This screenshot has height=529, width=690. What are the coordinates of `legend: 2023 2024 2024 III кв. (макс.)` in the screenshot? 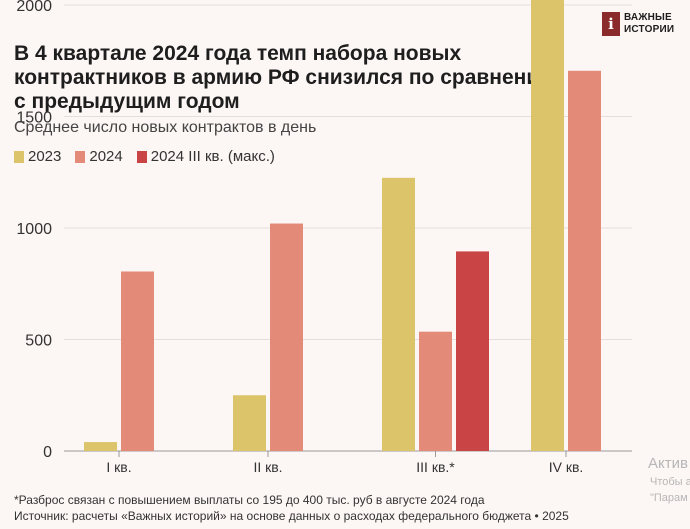 It's located at (144, 156).